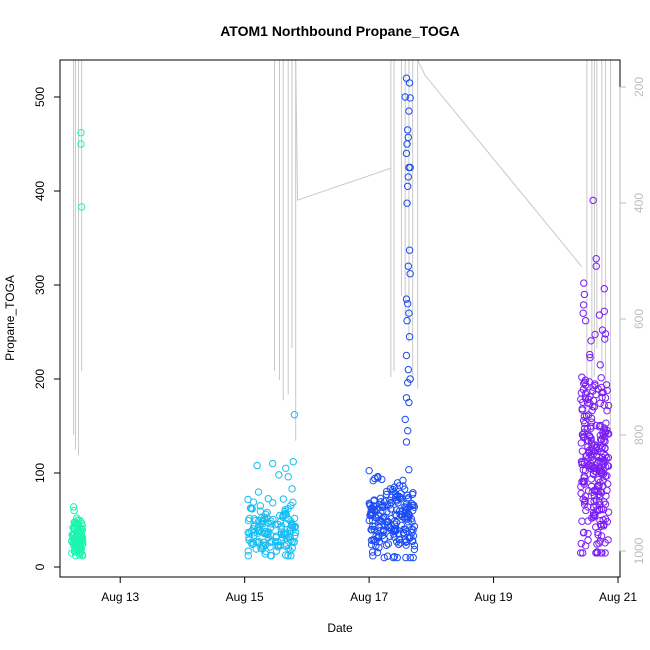  What do you see at coordinates (340, 628) in the screenshot?
I see `x-axis-title: Date` at bounding box center [340, 628].